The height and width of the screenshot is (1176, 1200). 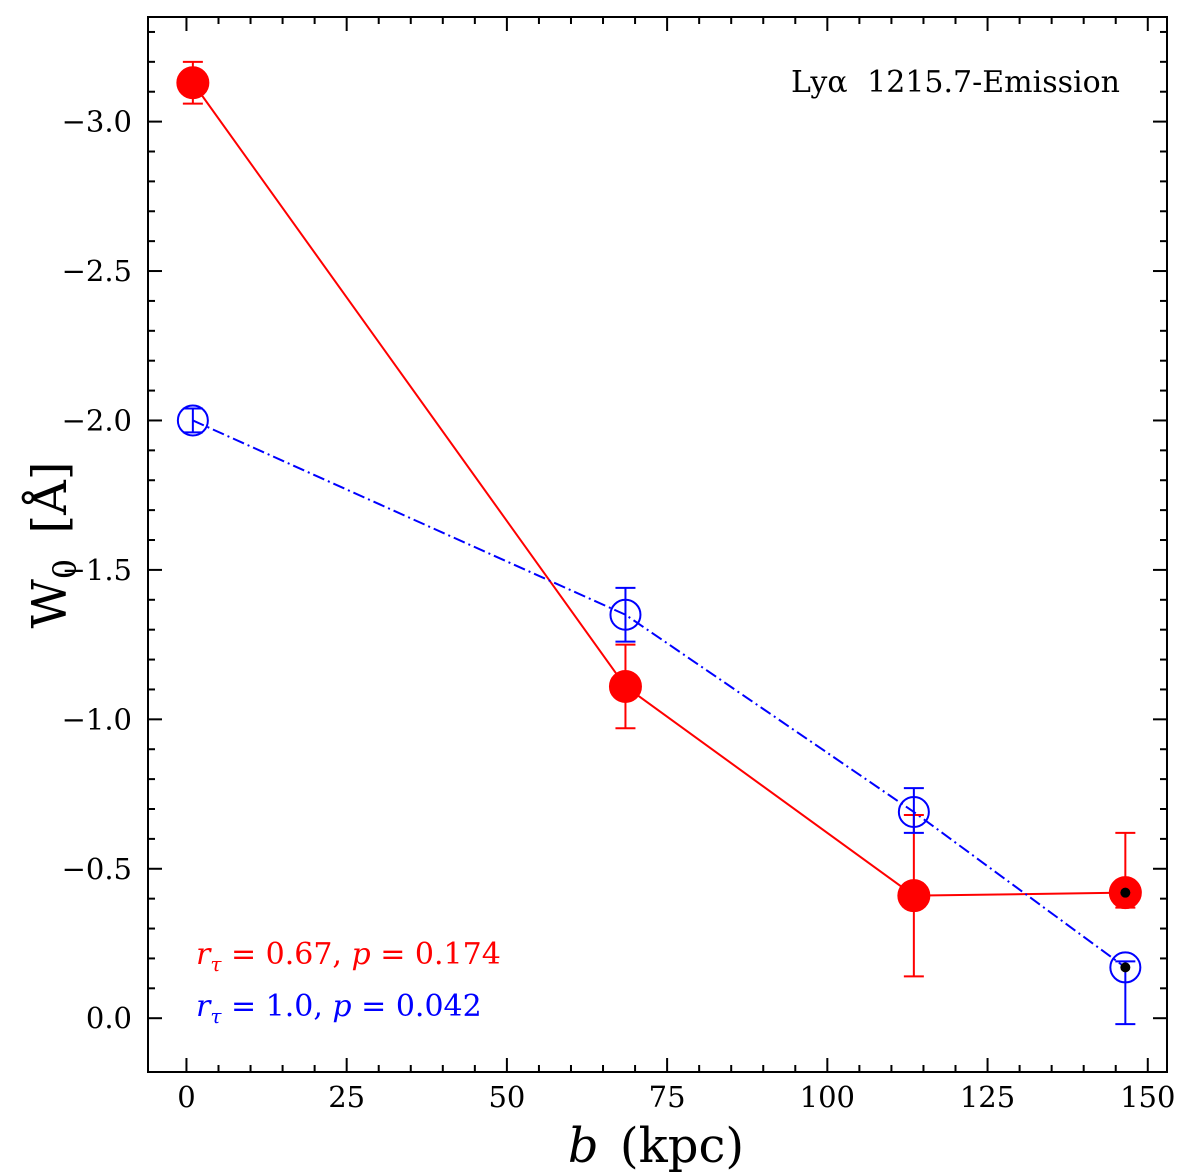 I want to click on y-tick-label: −2.5, so click(x=97, y=271).